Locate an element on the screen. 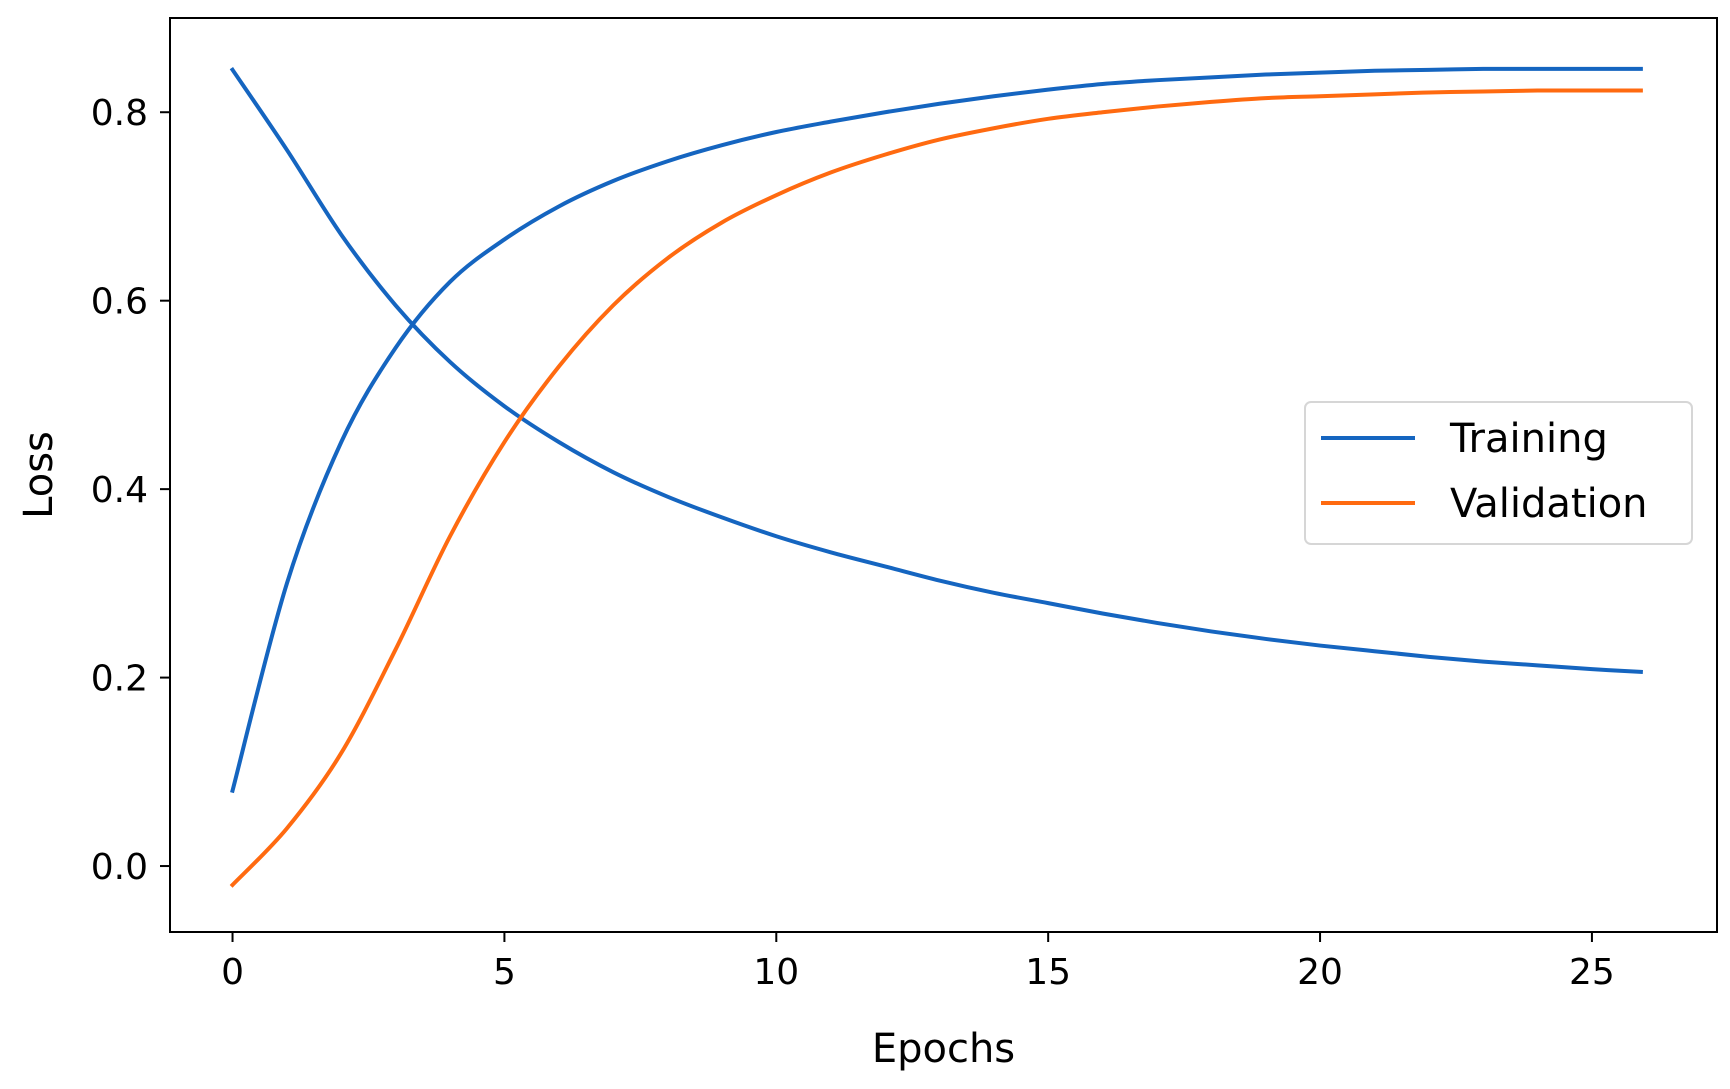 Image resolution: width=1730 pixels, height=1089 pixels. y-tick-label: 0.0 is located at coordinates (119, 867).